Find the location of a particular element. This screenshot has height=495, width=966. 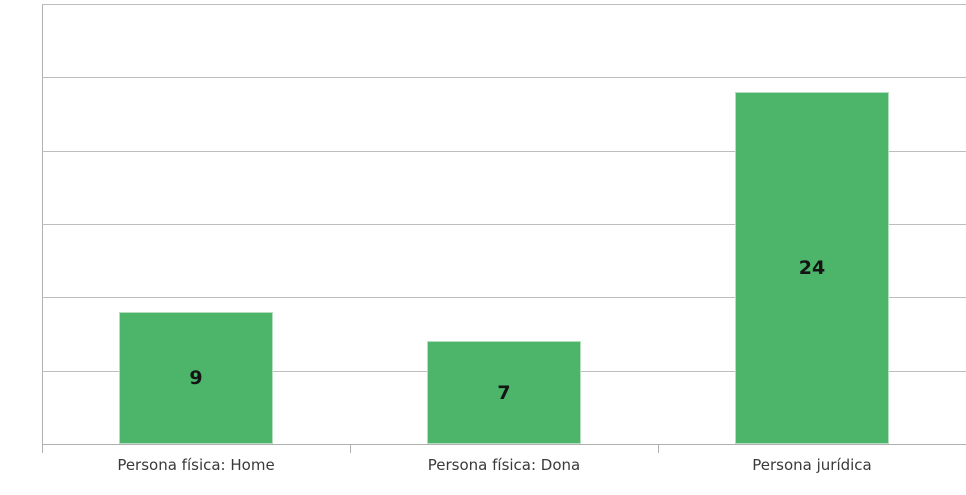

bar-value-label: 9 is located at coordinates (196, 378).